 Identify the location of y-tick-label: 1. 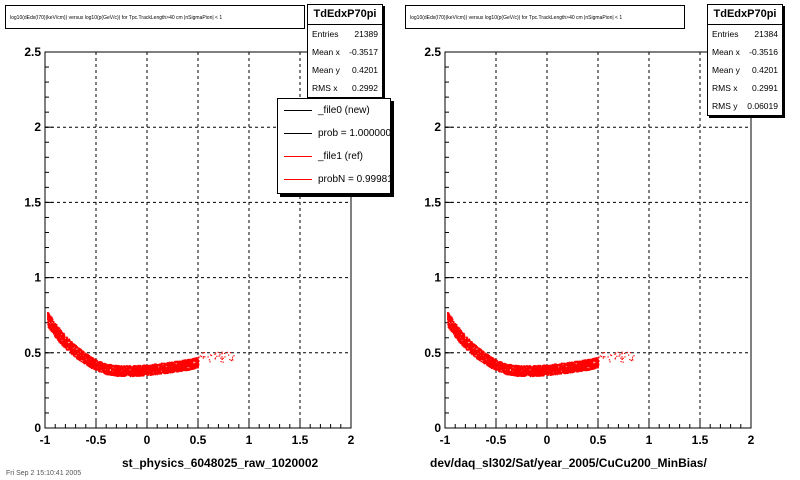
(437, 278).